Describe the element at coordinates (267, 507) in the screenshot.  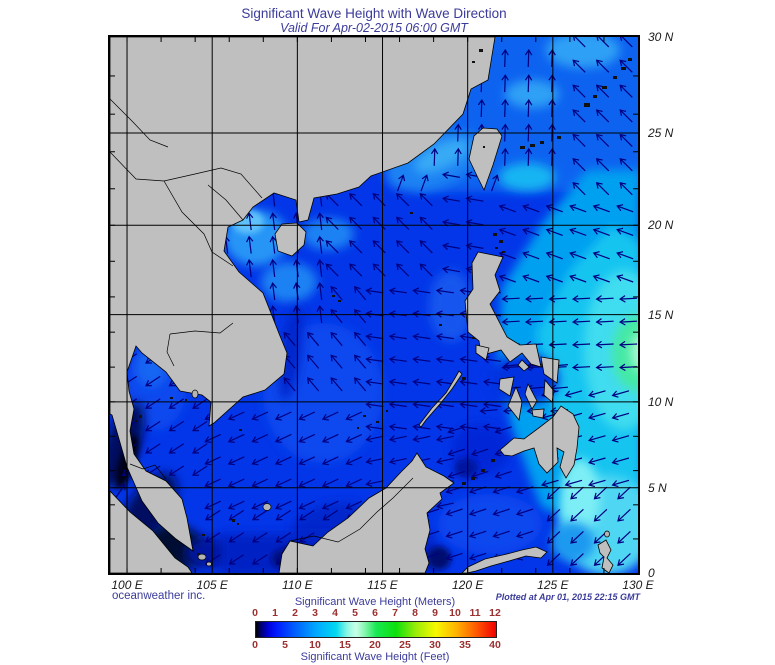
I see `island-natuna` at that location.